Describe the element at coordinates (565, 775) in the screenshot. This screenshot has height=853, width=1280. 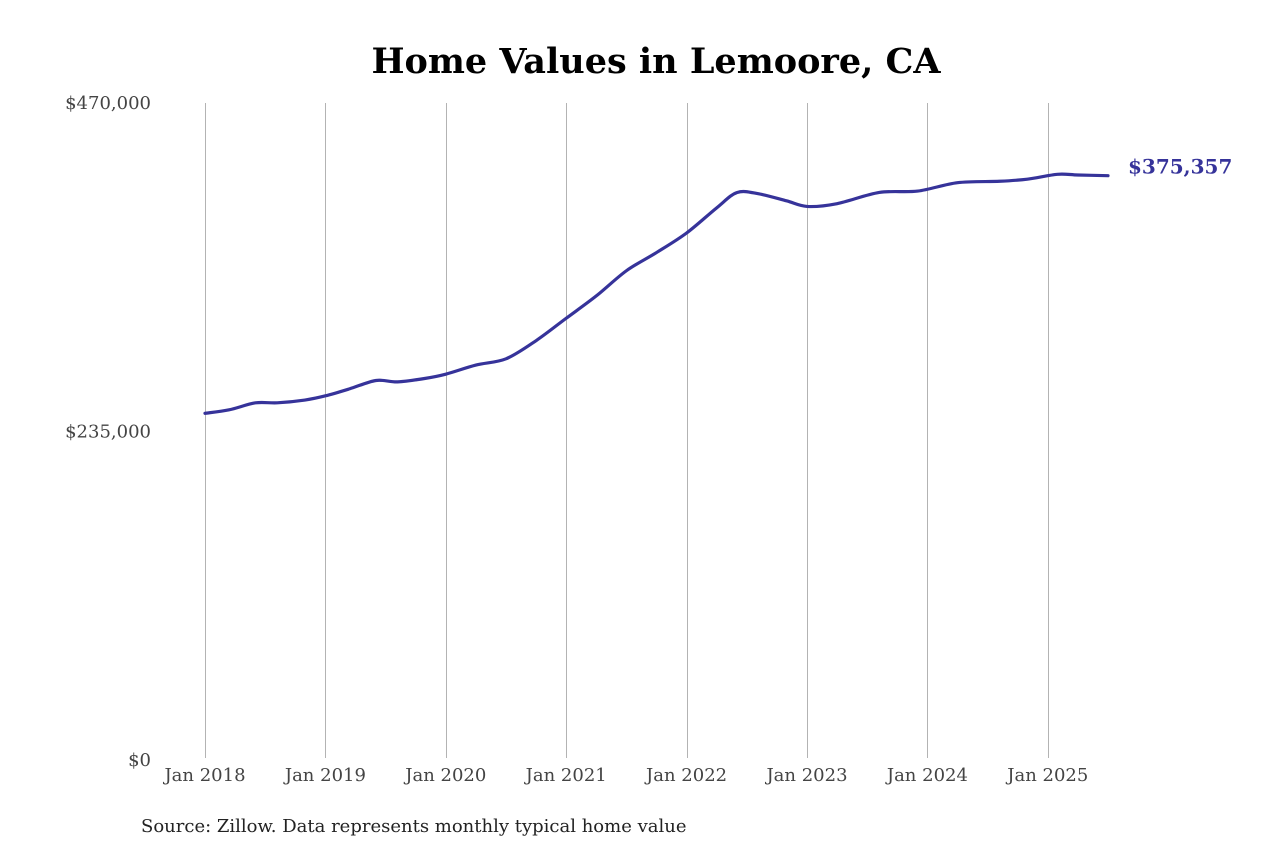
I see `x-tick-label: Jan 2021` at that location.